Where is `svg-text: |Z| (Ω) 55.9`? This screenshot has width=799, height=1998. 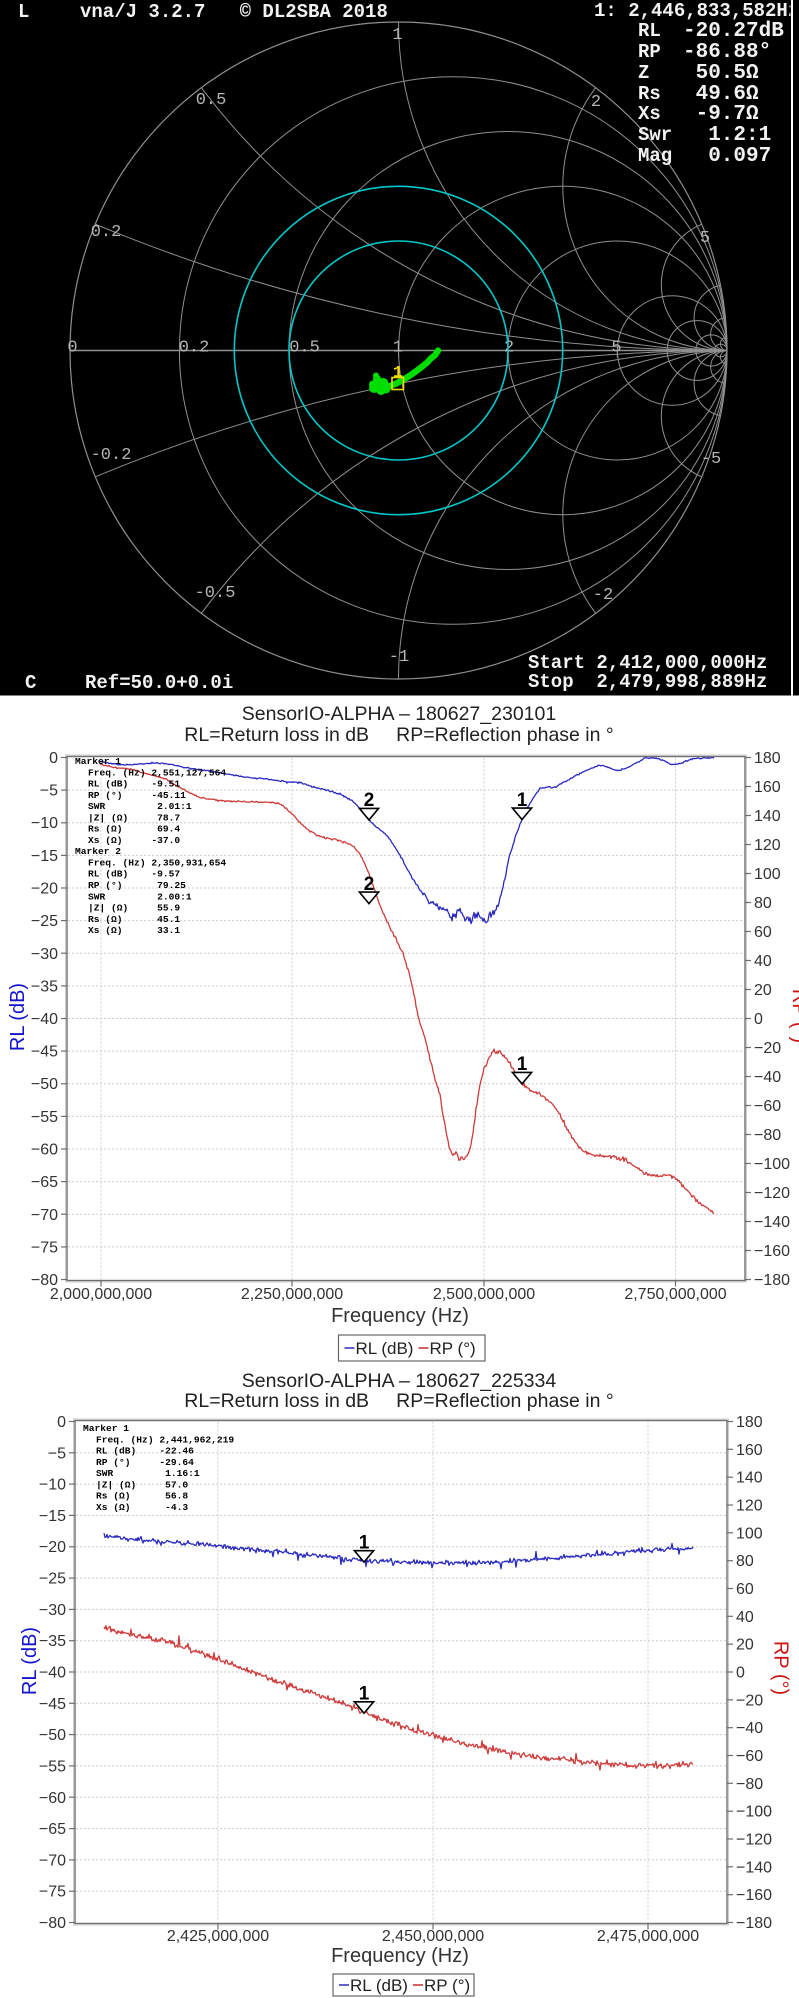
svg-text: |Z| (Ω) 55.9 is located at coordinates (134, 908).